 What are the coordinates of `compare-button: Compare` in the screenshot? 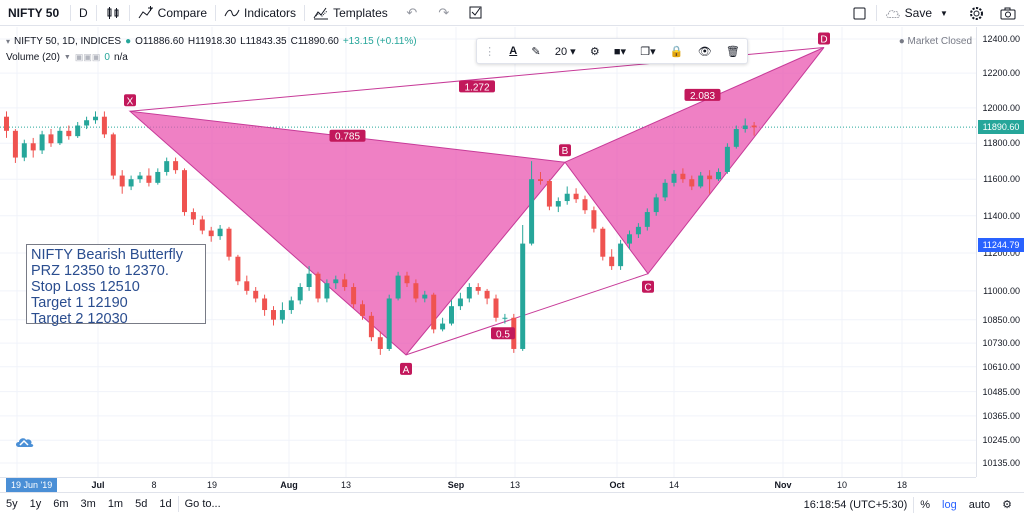 It's located at (172, 13).